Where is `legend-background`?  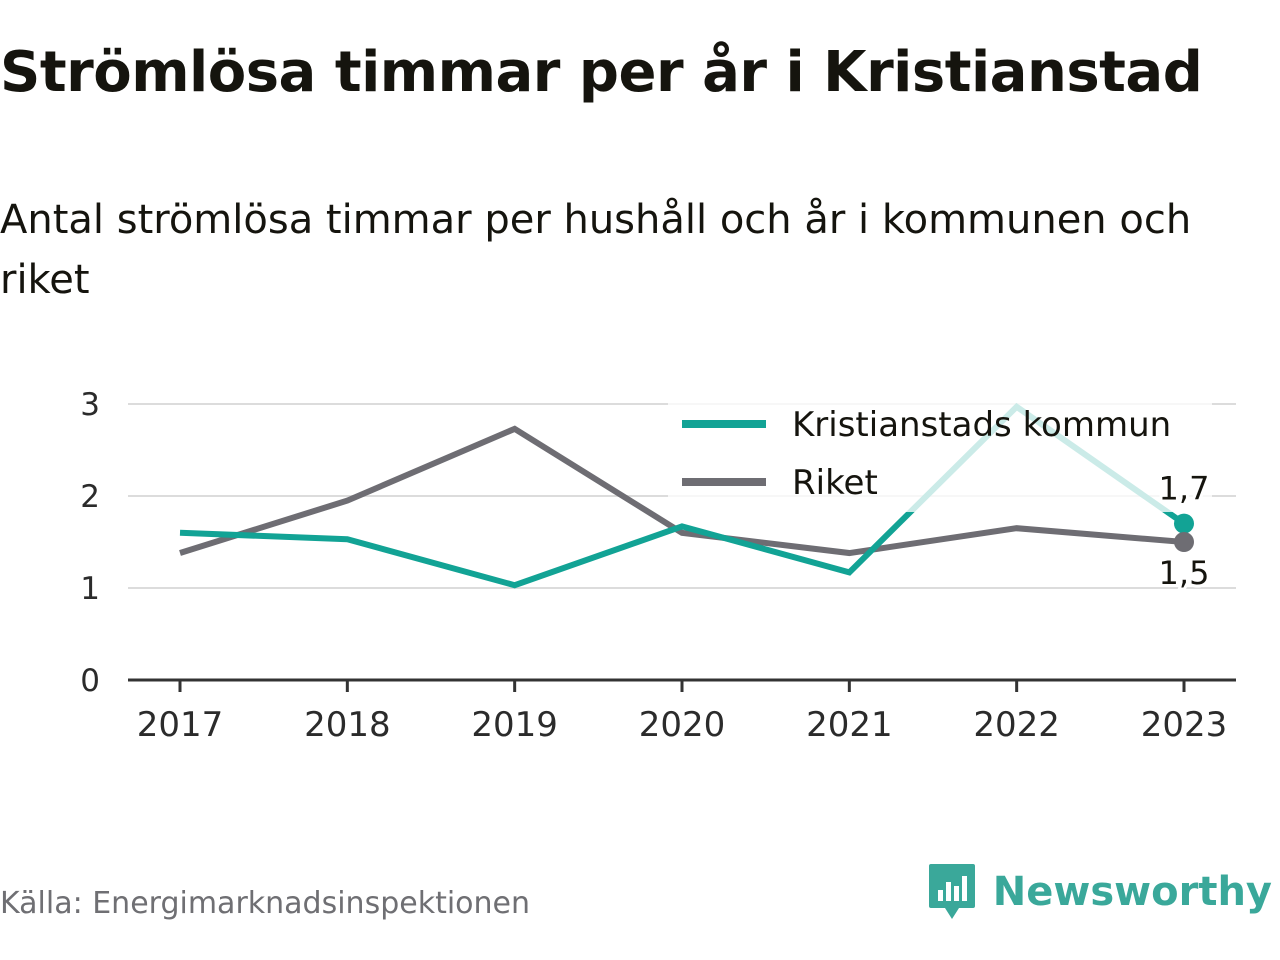 legend-background is located at coordinates (940, 456).